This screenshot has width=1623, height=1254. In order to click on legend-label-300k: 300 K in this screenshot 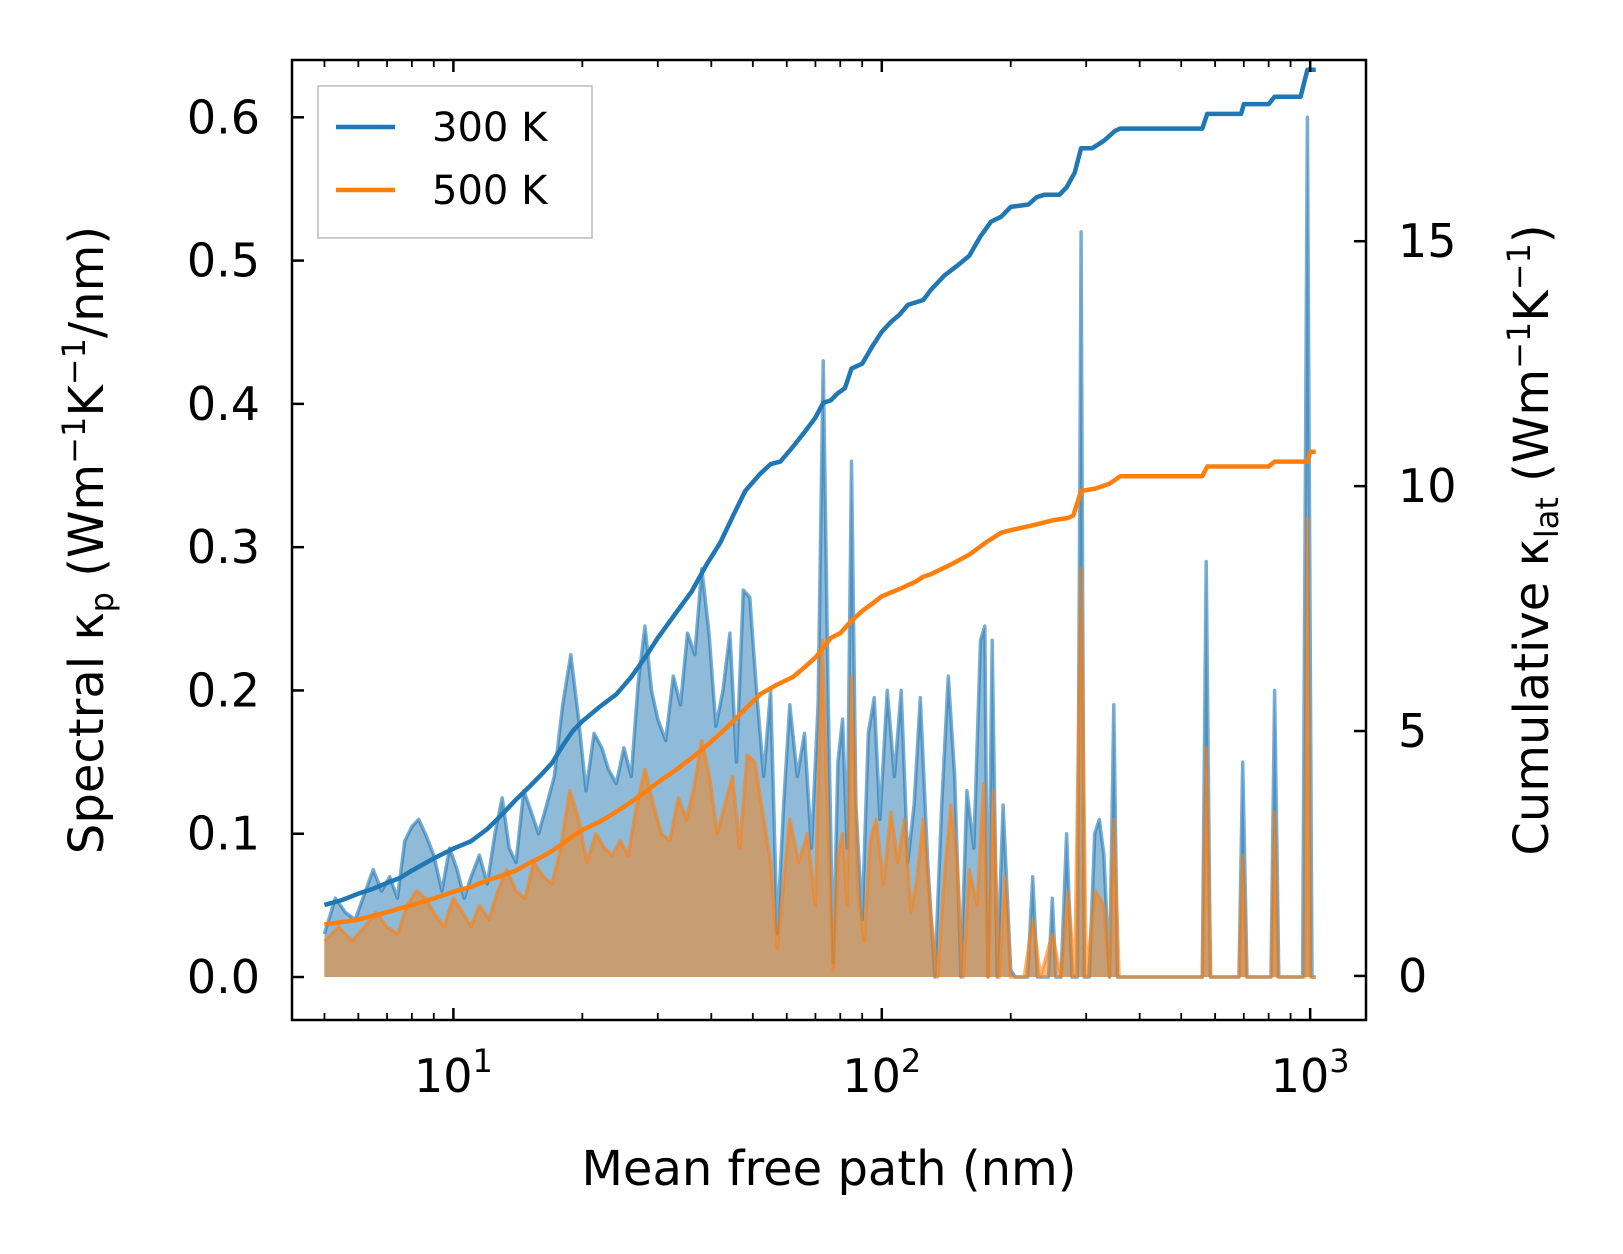, I will do `click(490, 128)`.